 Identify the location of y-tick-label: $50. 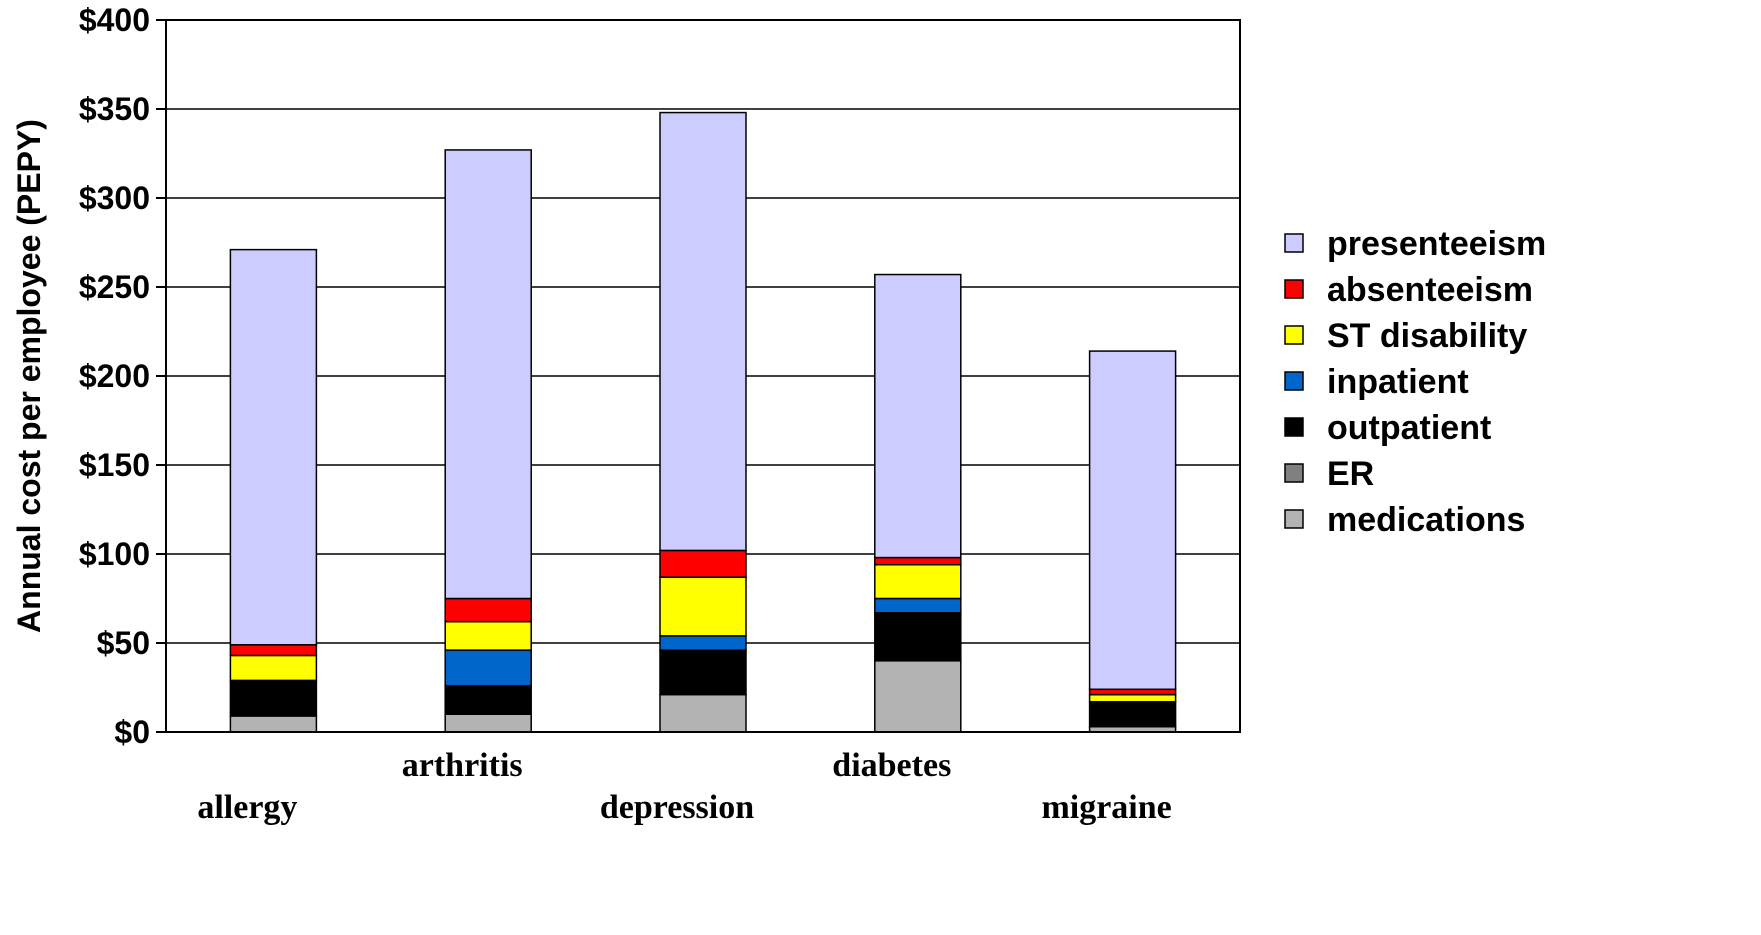
(123, 643).